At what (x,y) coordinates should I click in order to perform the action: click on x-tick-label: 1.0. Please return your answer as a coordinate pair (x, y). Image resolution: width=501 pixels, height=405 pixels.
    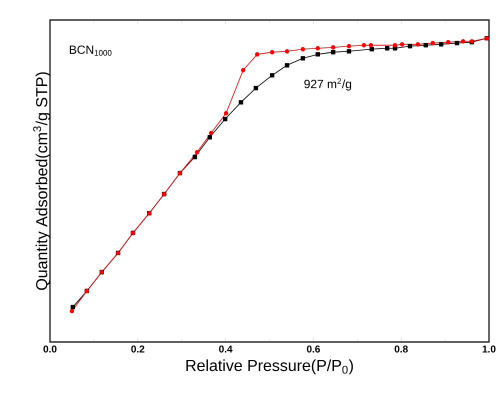
    Looking at the image, I should click on (489, 349).